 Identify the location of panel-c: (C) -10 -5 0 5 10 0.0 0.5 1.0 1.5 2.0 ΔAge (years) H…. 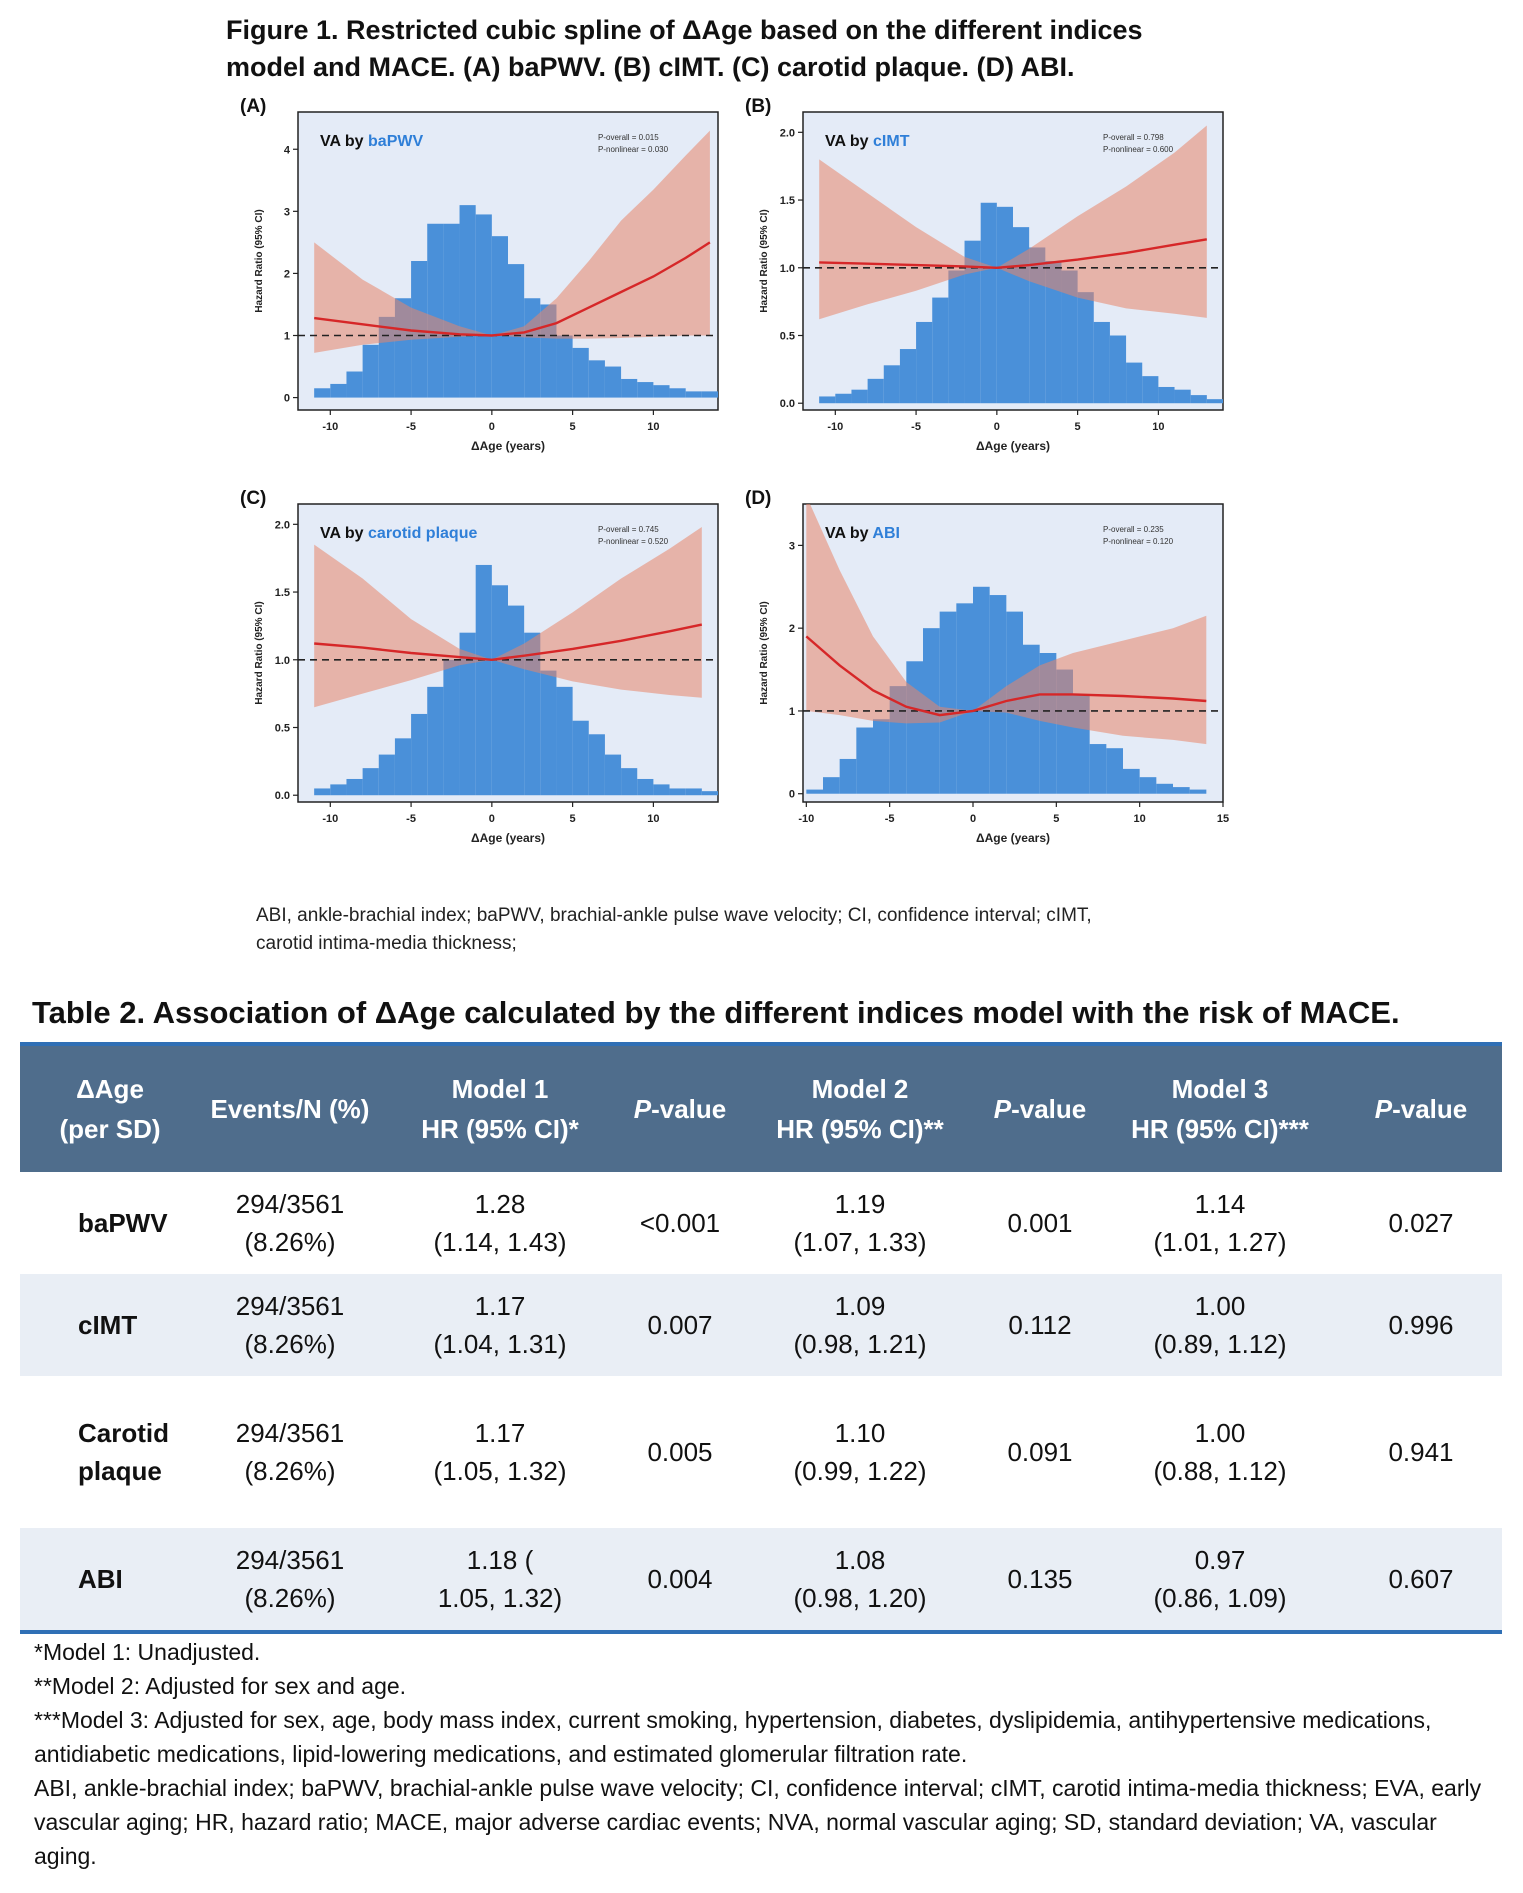
(490, 685).